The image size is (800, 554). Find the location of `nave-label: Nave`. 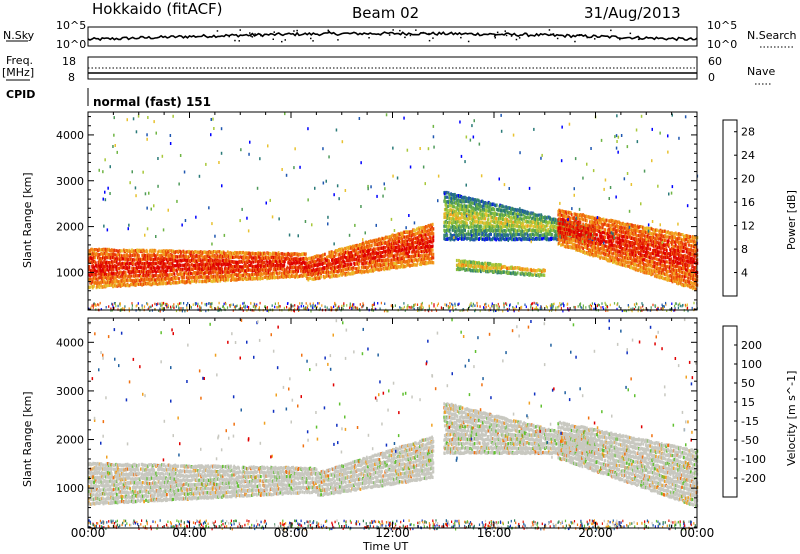

nave-label: Nave is located at coordinates (761, 71).